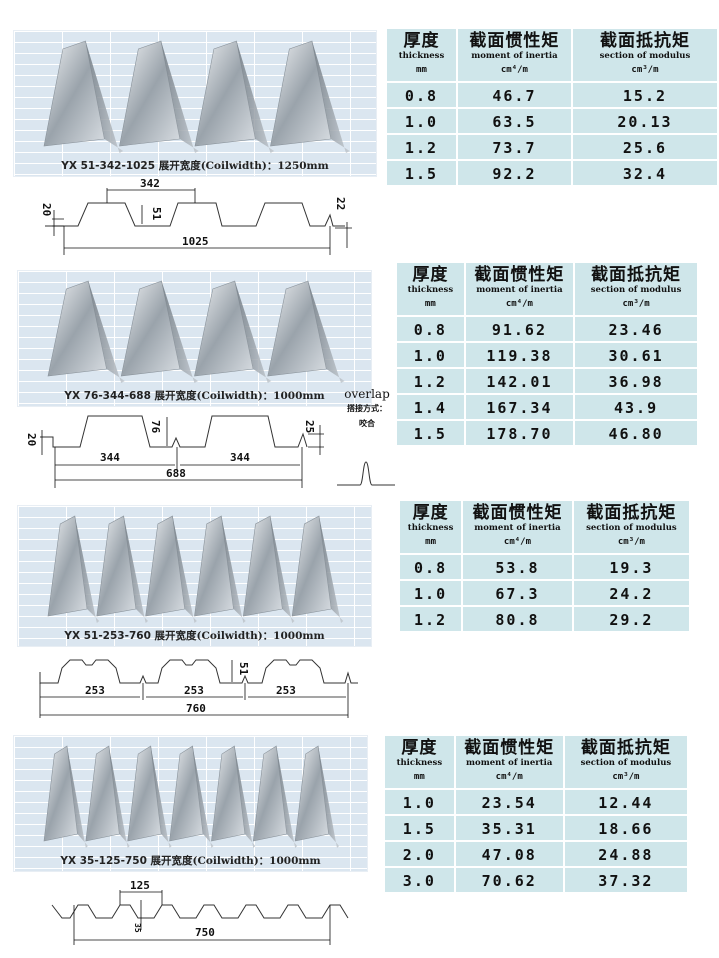 The image size is (719, 958). What do you see at coordinates (626, 802) in the screenshot?
I see `table-cell: 12.44` at bounding box center [626, 802].